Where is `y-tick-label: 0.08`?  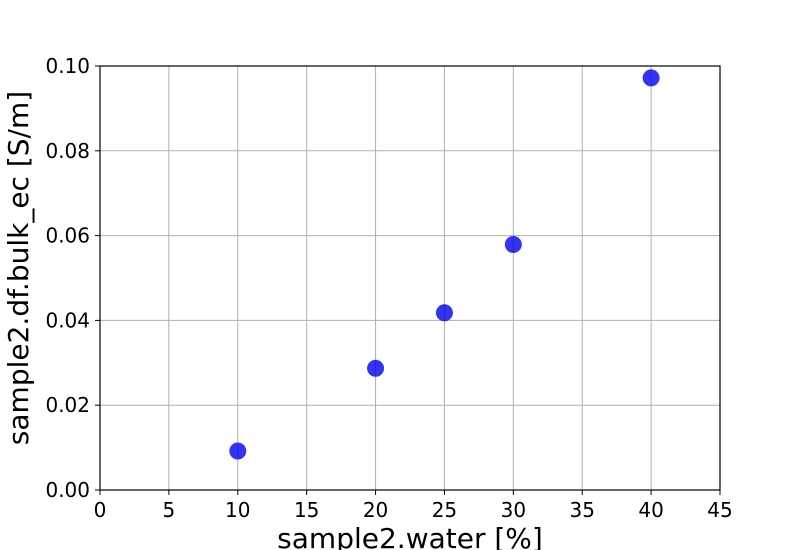 y-tick-label: 0.08 is located at coordinates (67, 151).